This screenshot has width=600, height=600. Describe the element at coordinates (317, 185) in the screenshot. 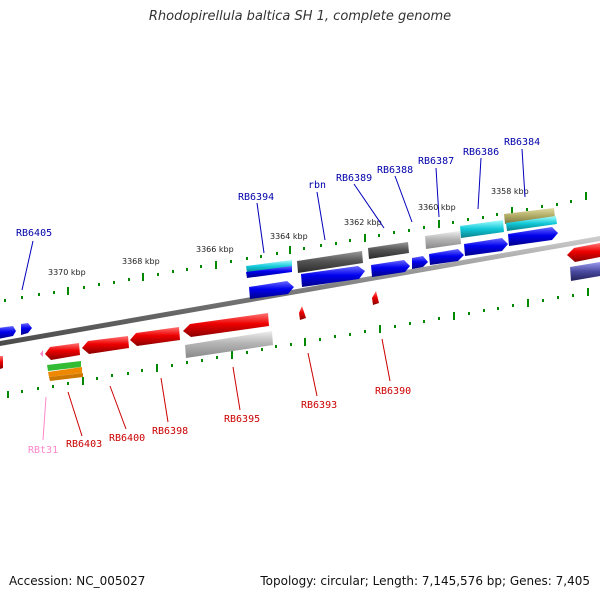

I see `gene-label-top: rbn` at that location.